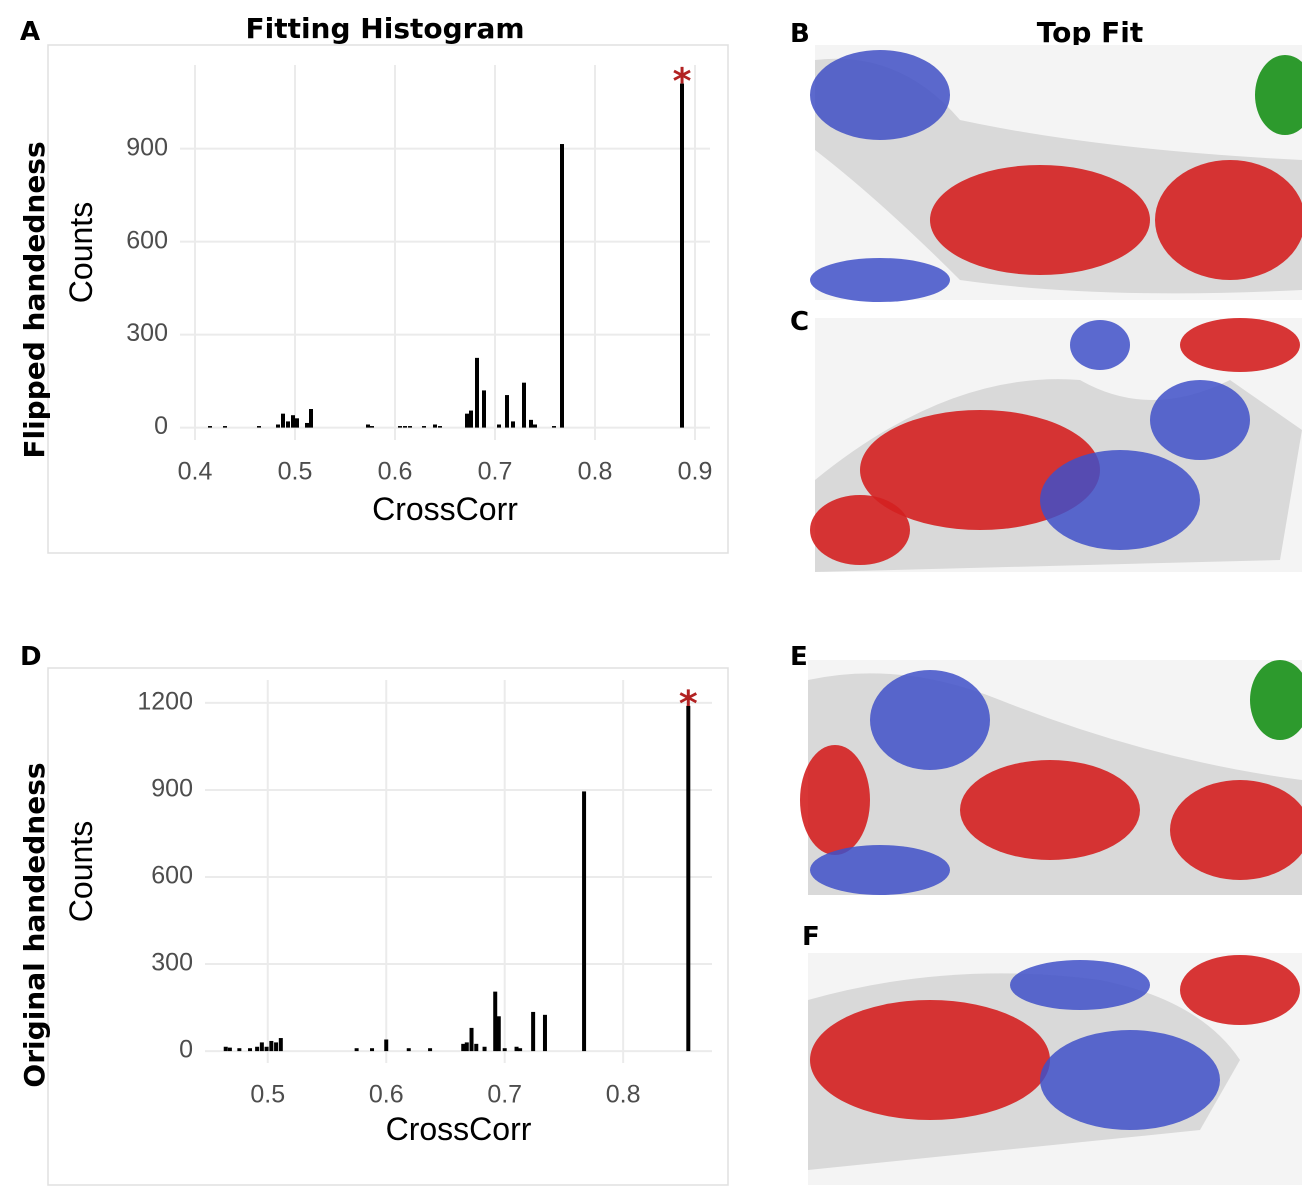 The image size is (1302, 1189). Describe the element at coordinates (195, 472) in the screenshot. I see `x-tick-label: 0.4` at that location.